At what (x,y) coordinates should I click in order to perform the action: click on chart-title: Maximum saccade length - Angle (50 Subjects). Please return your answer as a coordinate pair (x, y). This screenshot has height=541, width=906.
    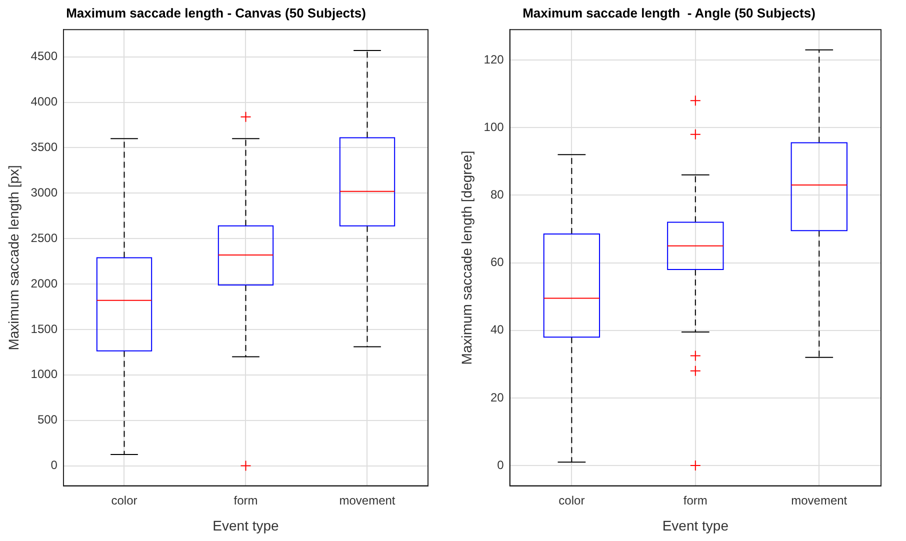
    Looking at the image, I should click on (669, 12).